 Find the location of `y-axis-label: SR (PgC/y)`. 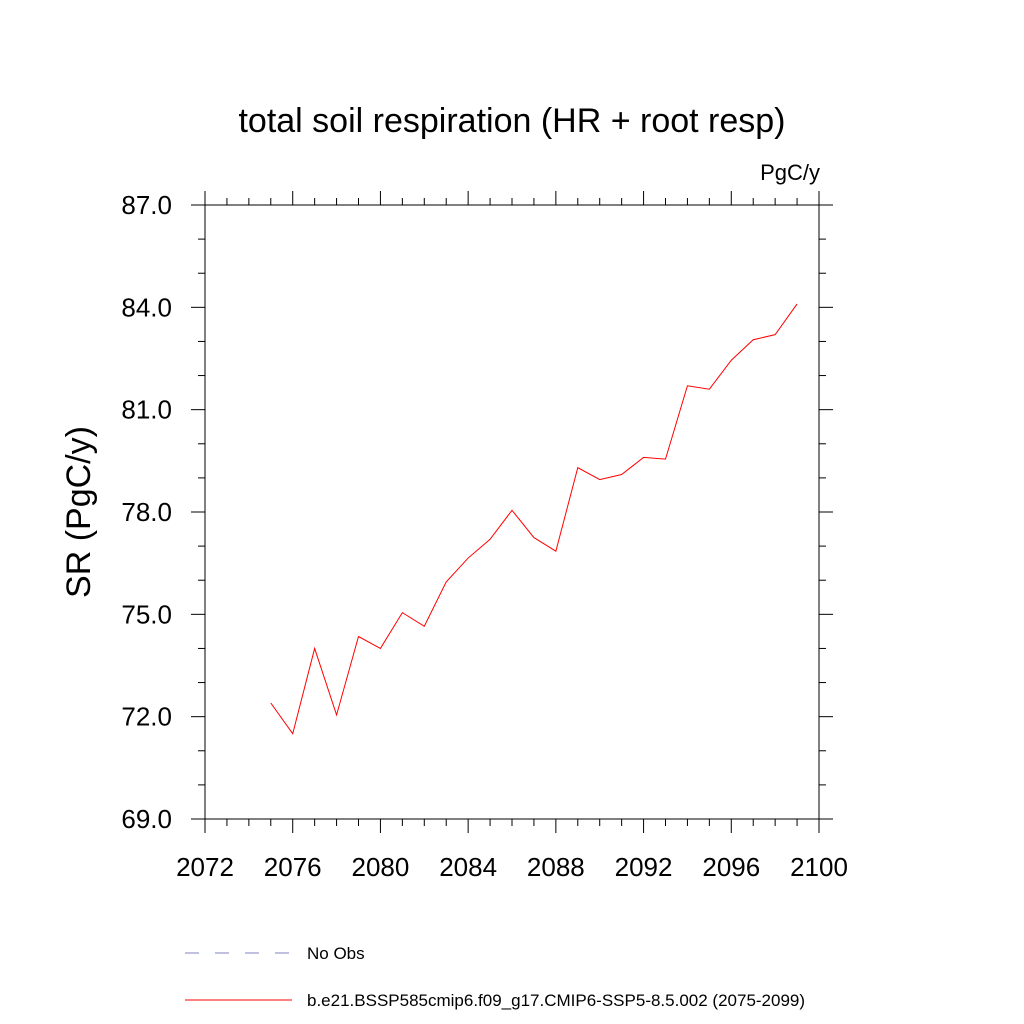

y-axis-label: SR (PgC/y) is located at coordinates (79, 512).